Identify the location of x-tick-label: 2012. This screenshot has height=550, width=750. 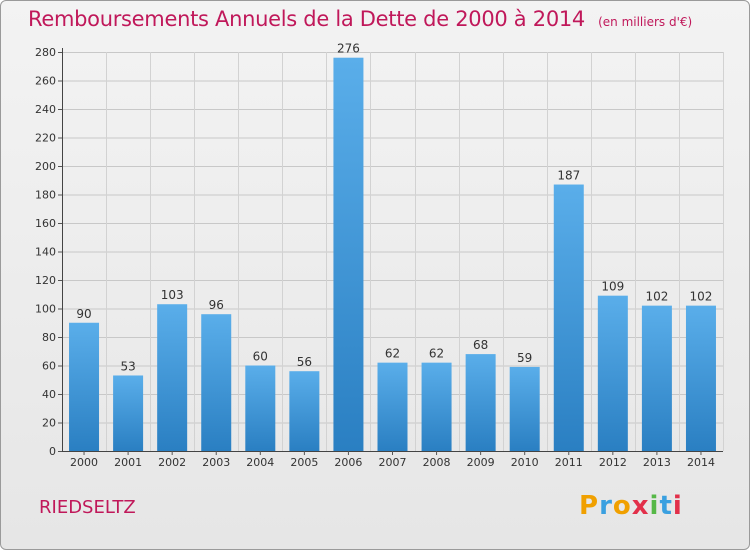
(613, 462).